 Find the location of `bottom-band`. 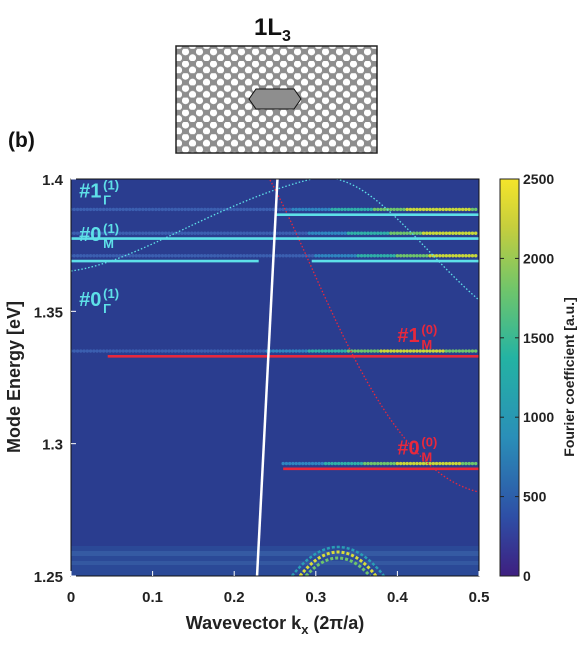

bottom-band is located at coordinates (275, 560).